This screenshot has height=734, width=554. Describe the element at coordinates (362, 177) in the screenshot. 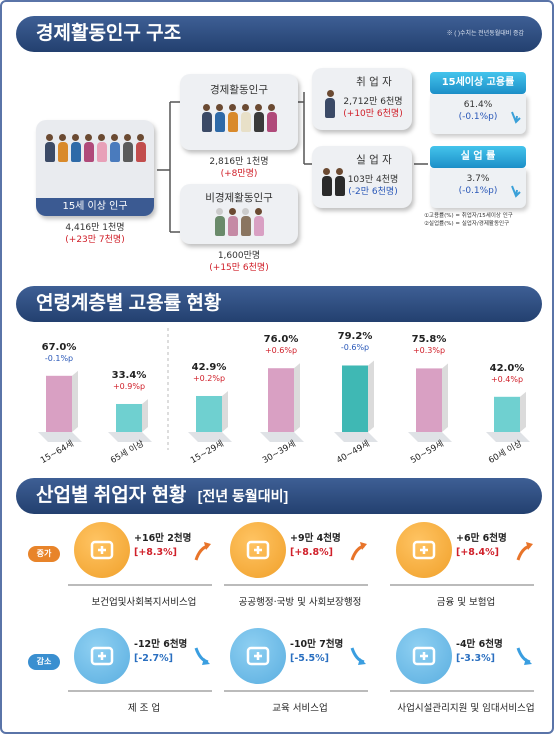

I see `unemployed-card: 실 업 자 103만 4천명 (-2만 6천명)` at that location.